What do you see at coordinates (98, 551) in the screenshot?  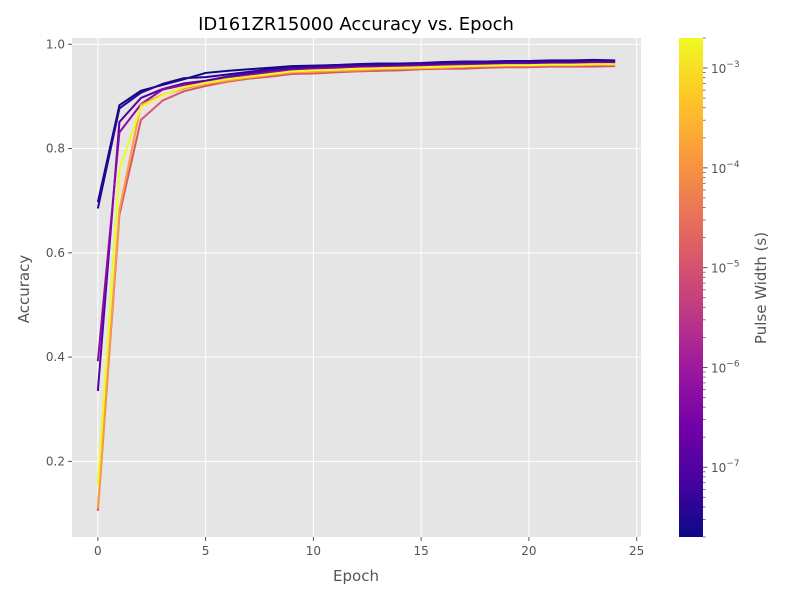 I see `x-tick-label: 0` at bounding box center [98, 551].